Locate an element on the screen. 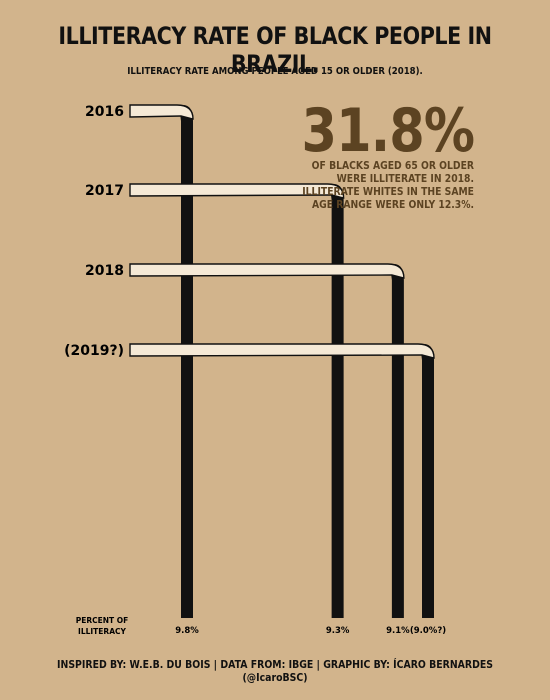 This screenshot has height=700, width=550. bar-vertical-2019 is located at coordinates (427, 481).